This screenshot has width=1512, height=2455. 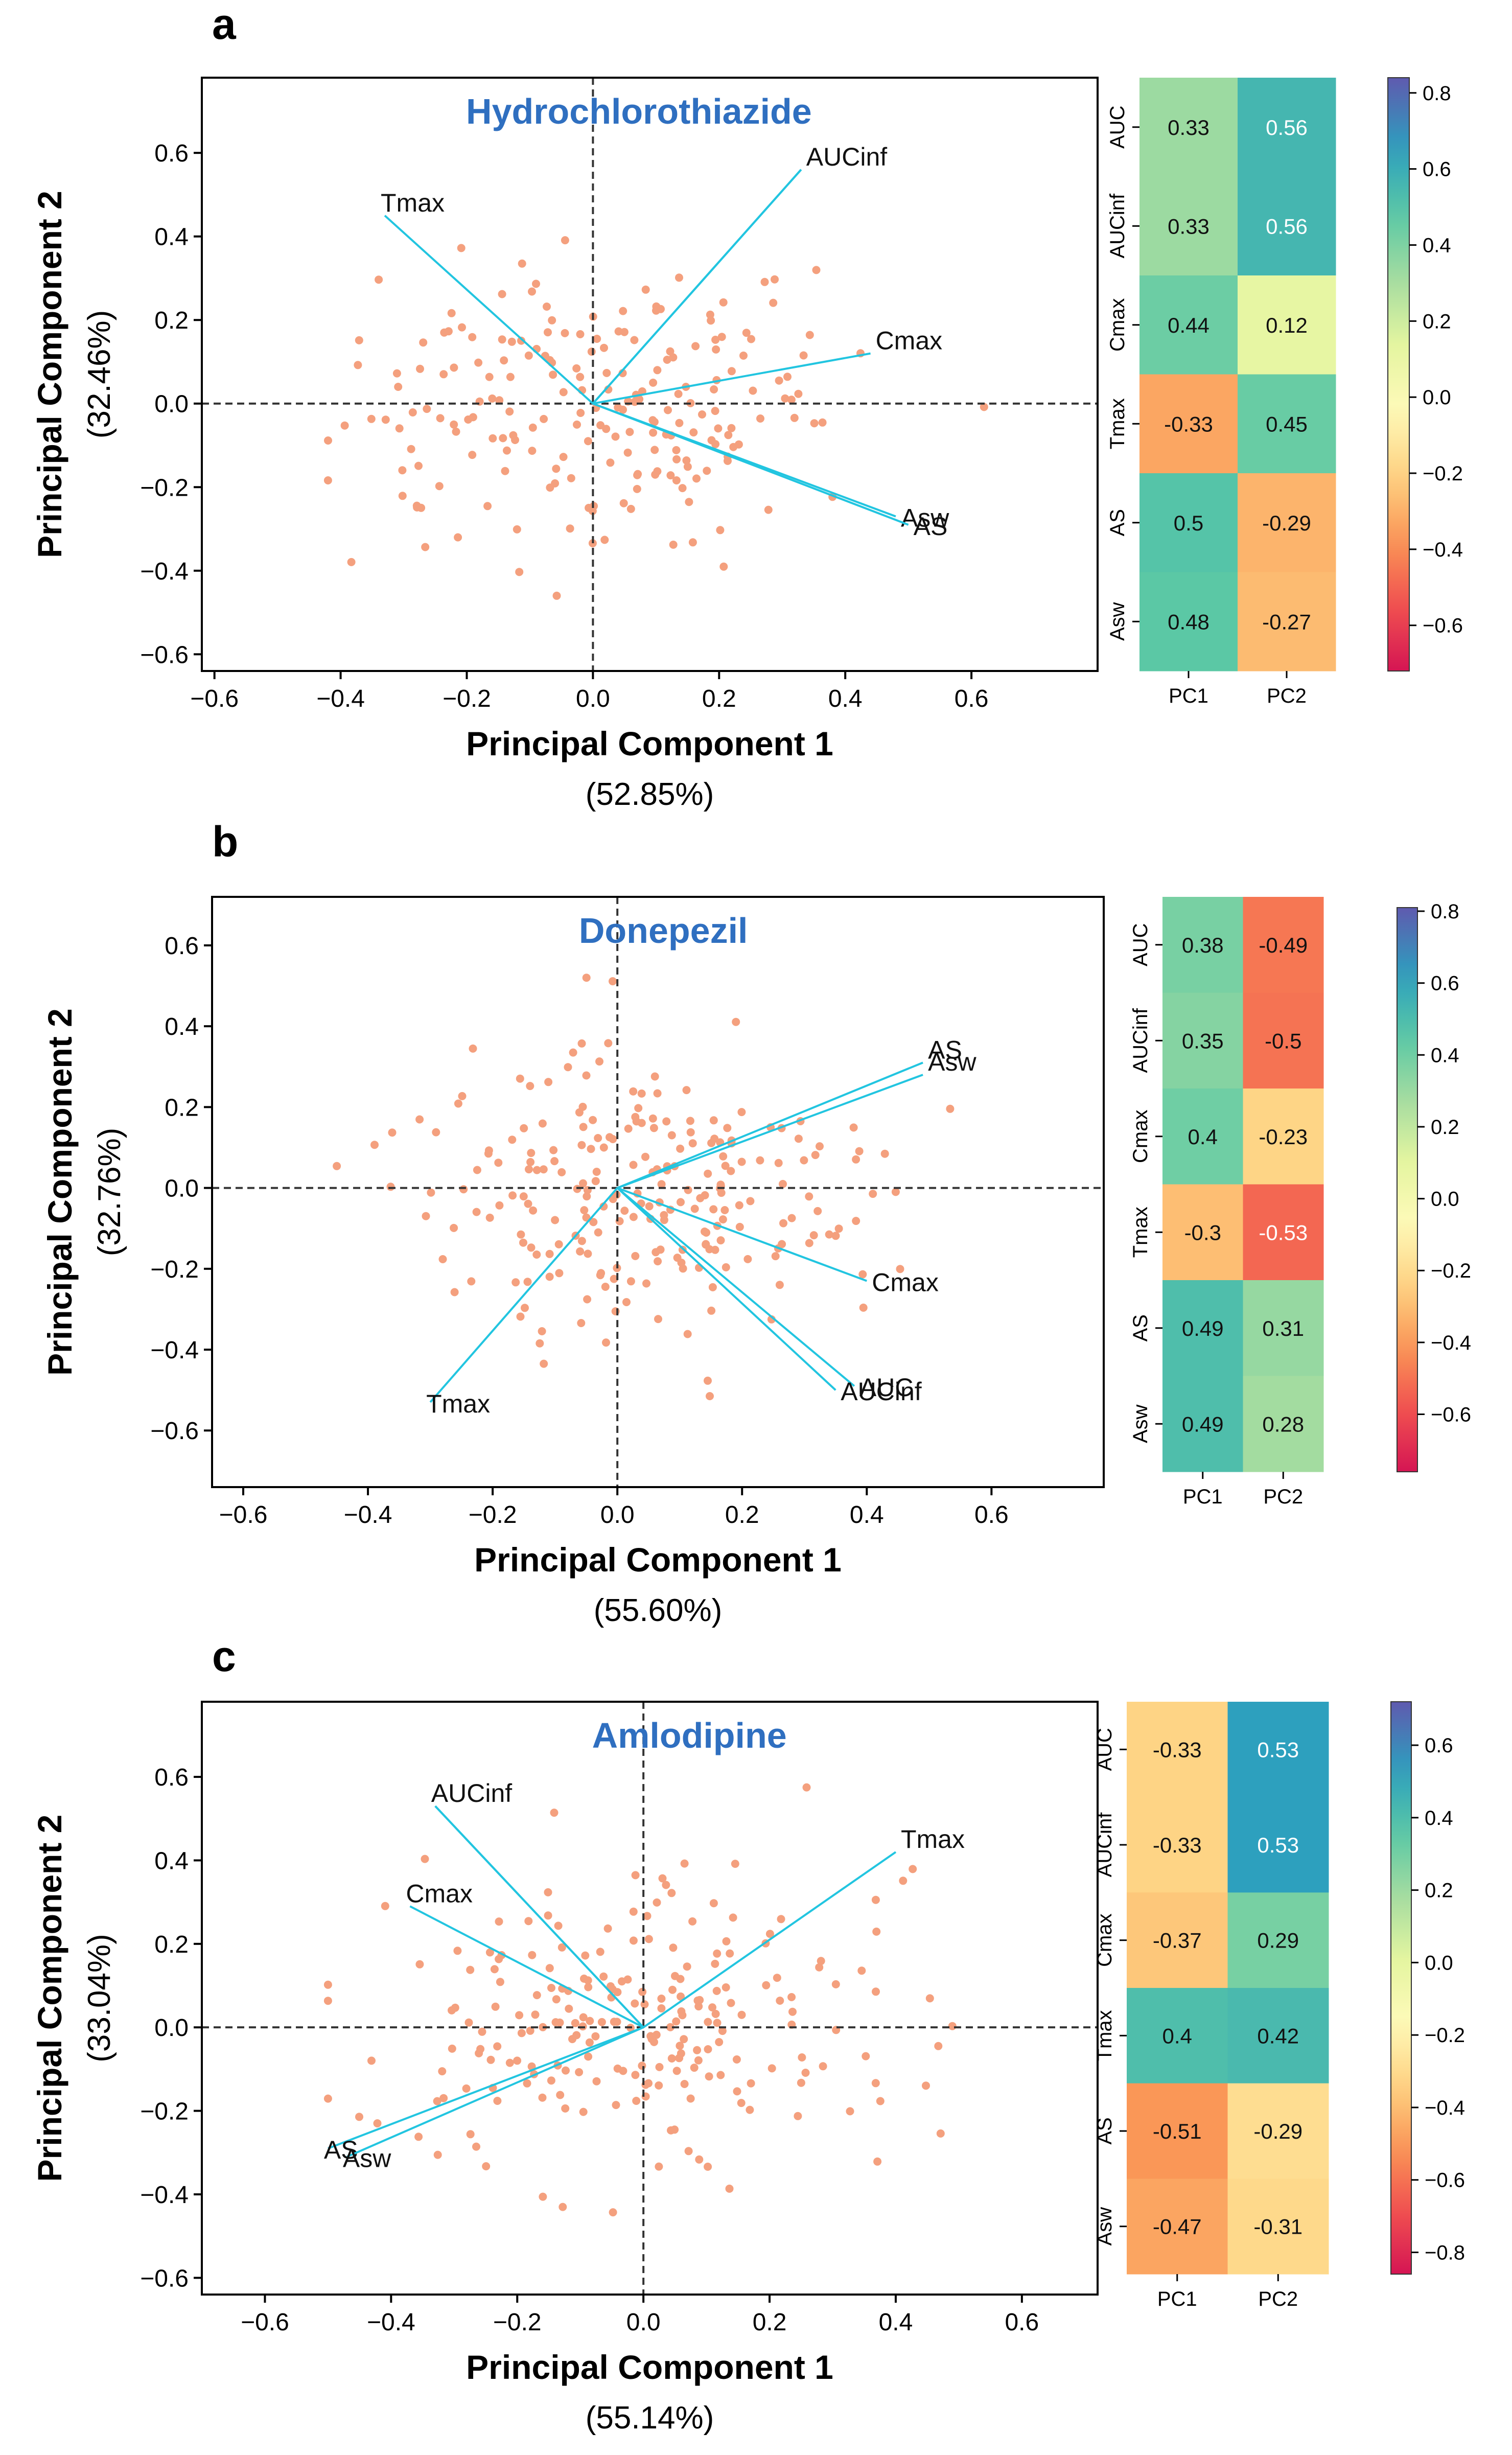 I want to click on heatmap-col-label: PC2, so click(x=1283, y=1497).